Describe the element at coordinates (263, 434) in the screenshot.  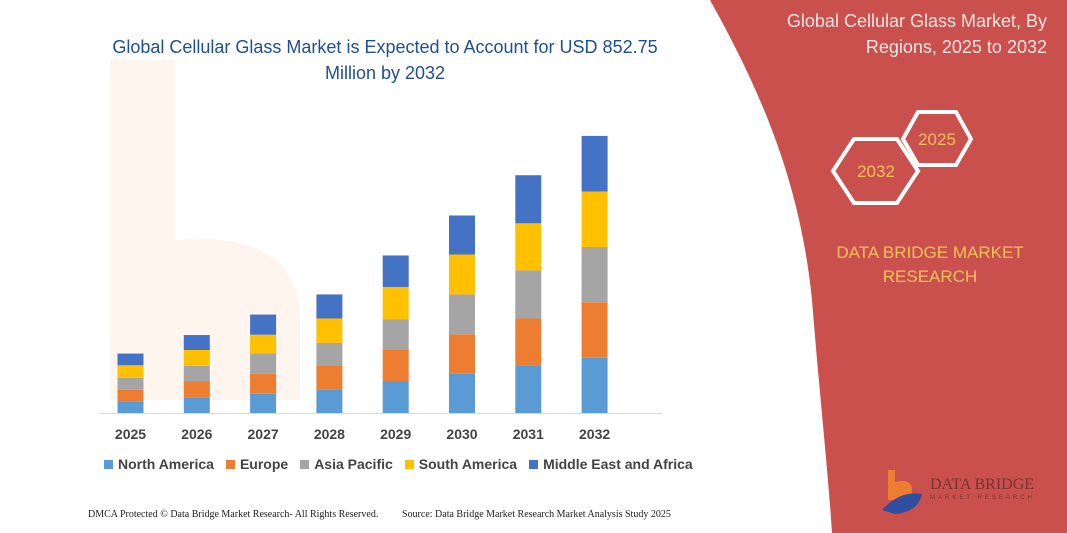
I see `x-tick-label: 2027` at that location.